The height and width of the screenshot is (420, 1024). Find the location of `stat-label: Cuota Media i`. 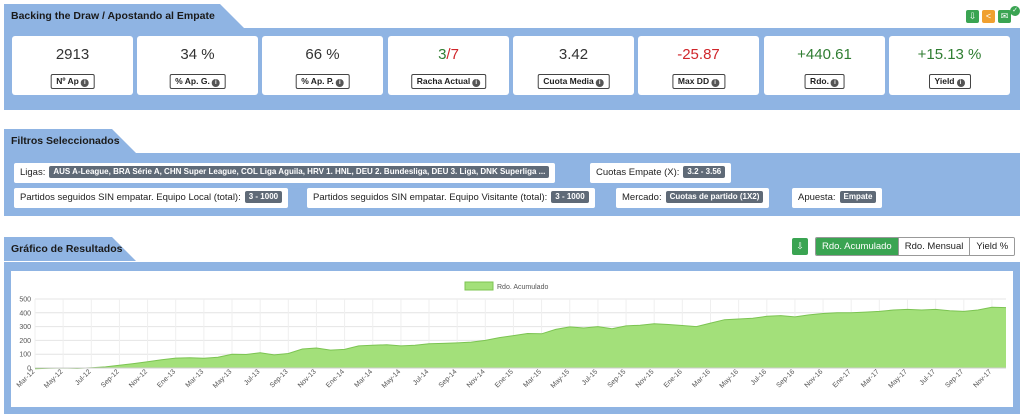

stat-label: Cuota Media i is located at coordinates (573, 81).